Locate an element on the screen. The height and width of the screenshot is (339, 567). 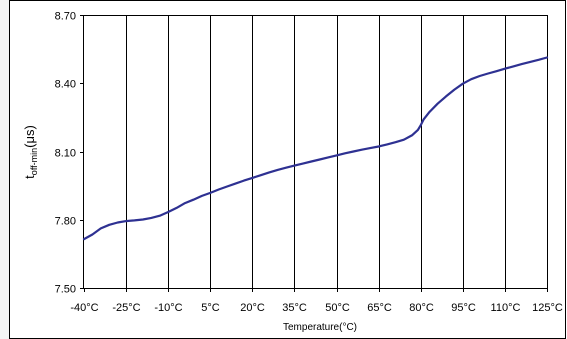
y-axis-title-unit: (μs) is located at coordinates (29, 136).